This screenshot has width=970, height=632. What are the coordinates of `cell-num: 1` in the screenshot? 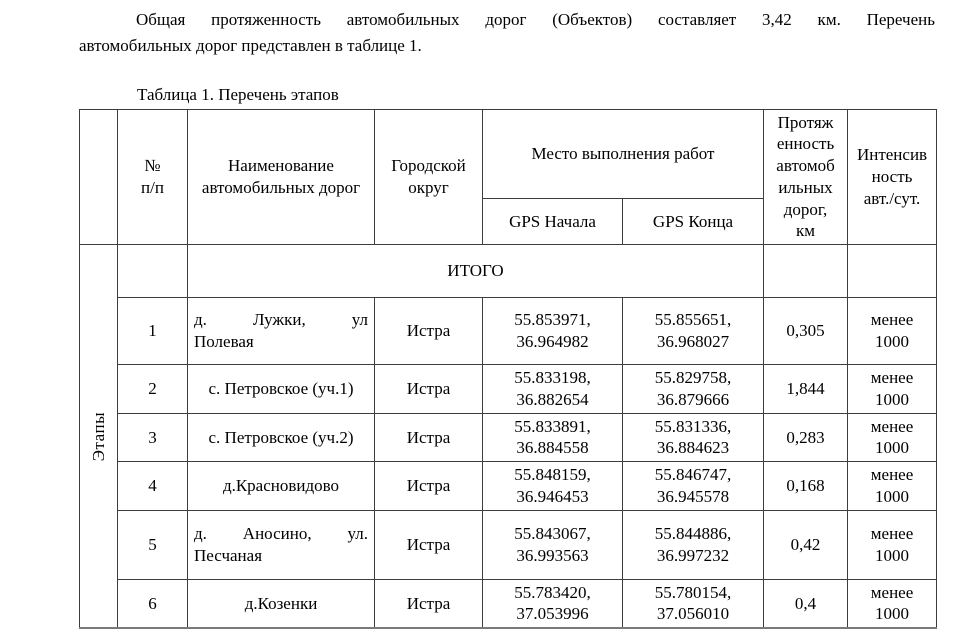 It's located at (152, 331).